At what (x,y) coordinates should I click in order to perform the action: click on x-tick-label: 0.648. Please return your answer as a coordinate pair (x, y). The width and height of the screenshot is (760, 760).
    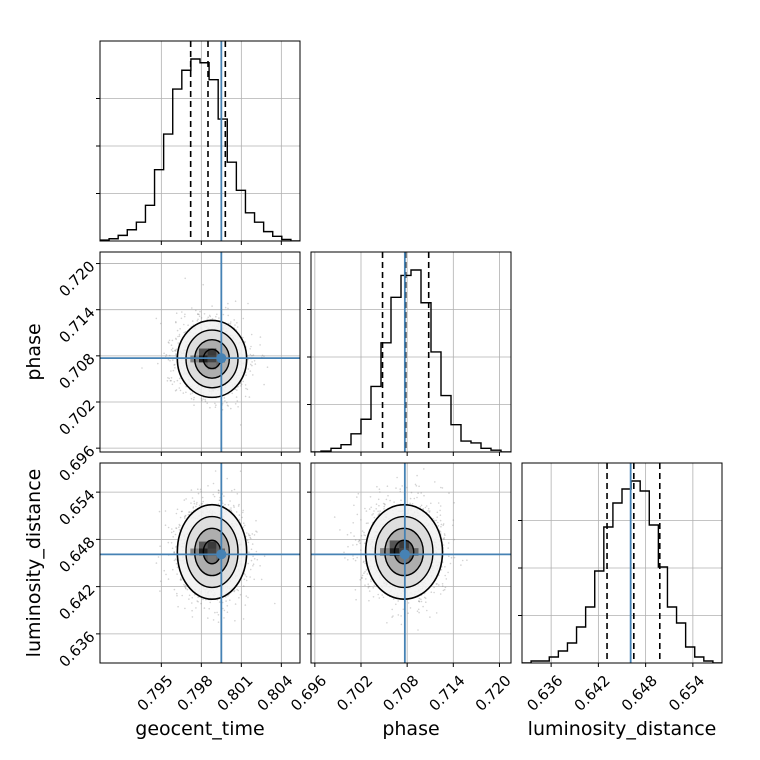
    Looking at the image, I should click on (639, 693).